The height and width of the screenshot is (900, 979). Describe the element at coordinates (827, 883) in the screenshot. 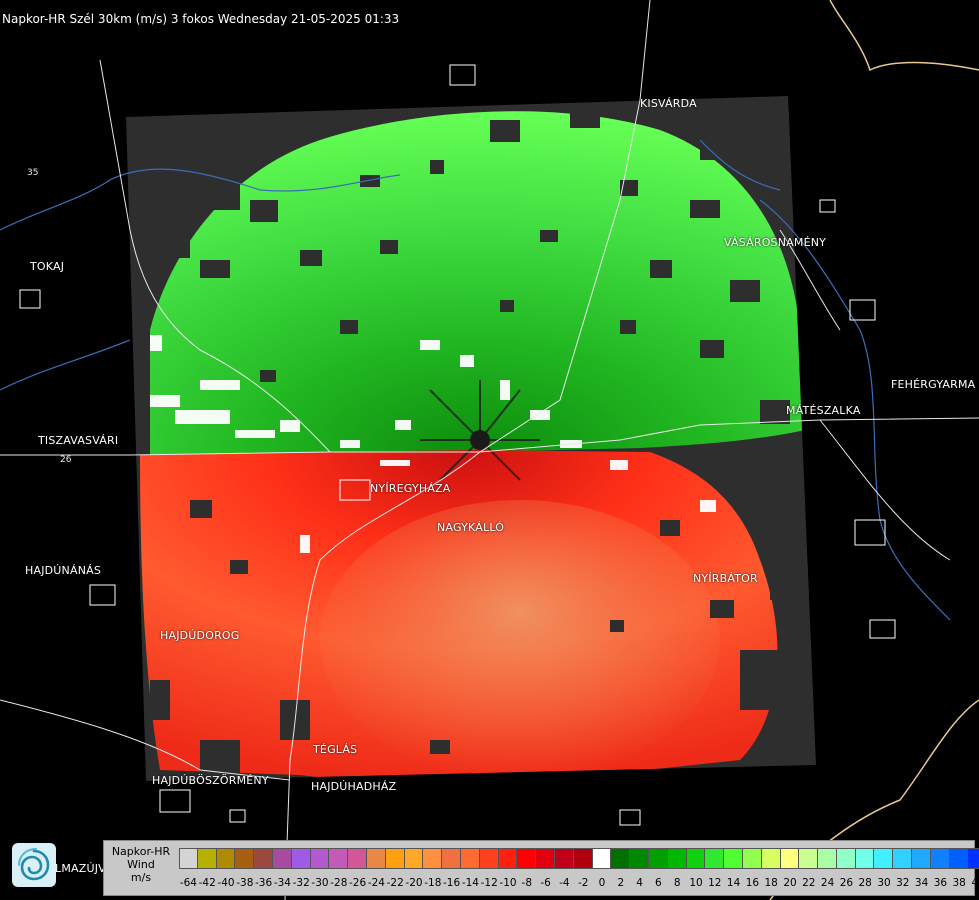

I see `legend-tick-label: 24` at that location.